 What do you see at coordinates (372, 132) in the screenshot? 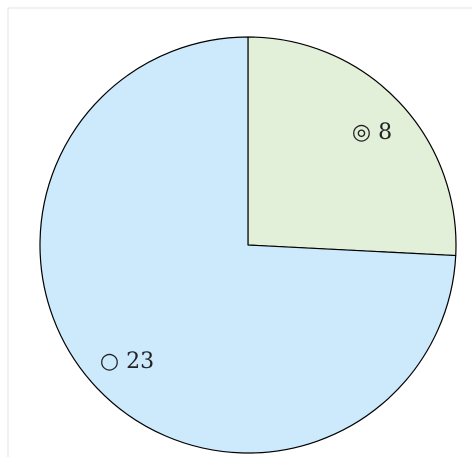
I see `pie-slice-label-1: ◎ 8` at bounding box center [372, 132].